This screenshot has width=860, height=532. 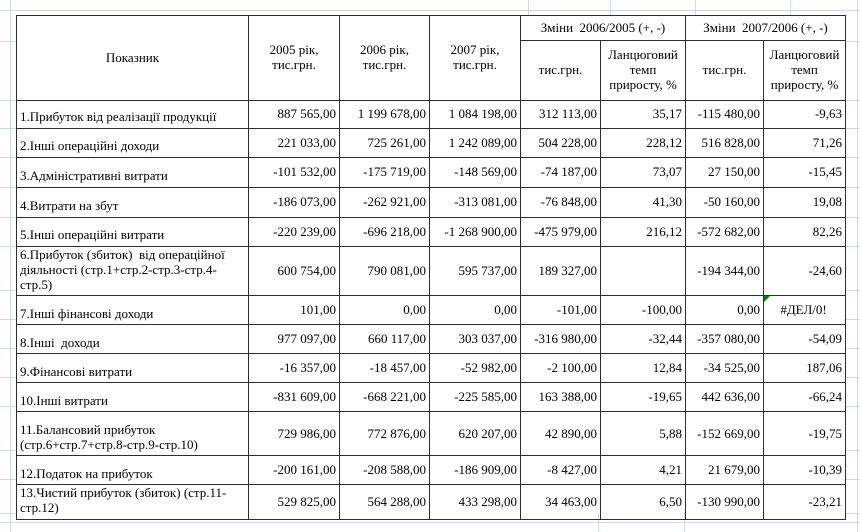 I want to click on value-cell: -18 457,00, so click(x=384, y=368).